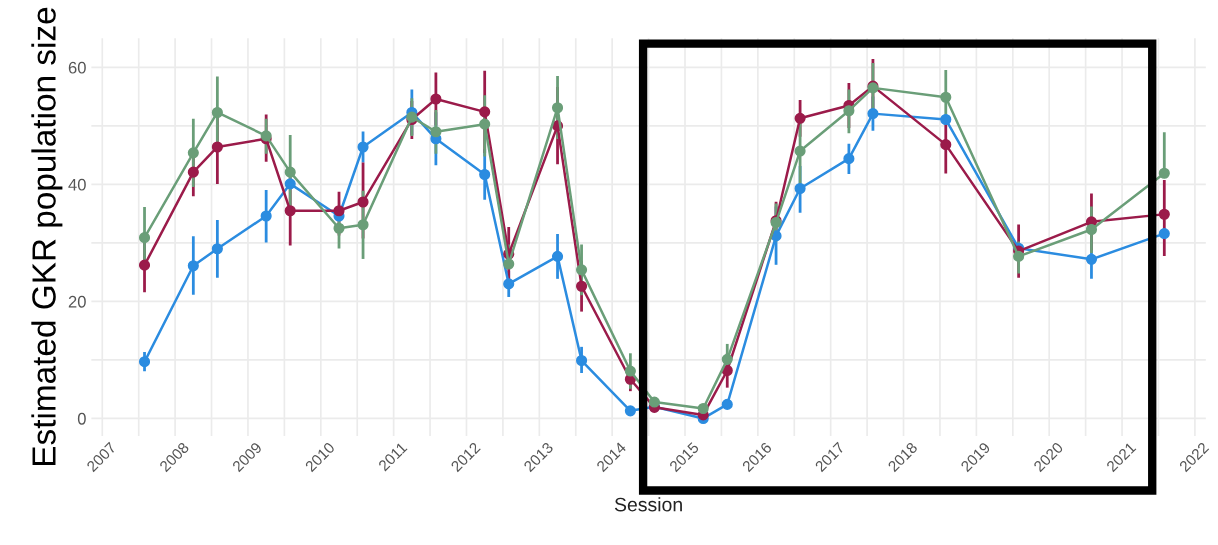 The image size is (1218, 545). I want to click on y-tick-label: 40, so click(77, 184).